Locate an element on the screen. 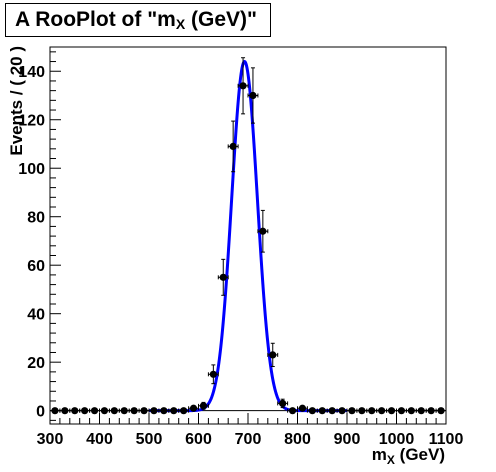 The width and height of the screenshot is (496, 472). x-axis-label-suffix: (GeV) is located at coordinates (420, 454).